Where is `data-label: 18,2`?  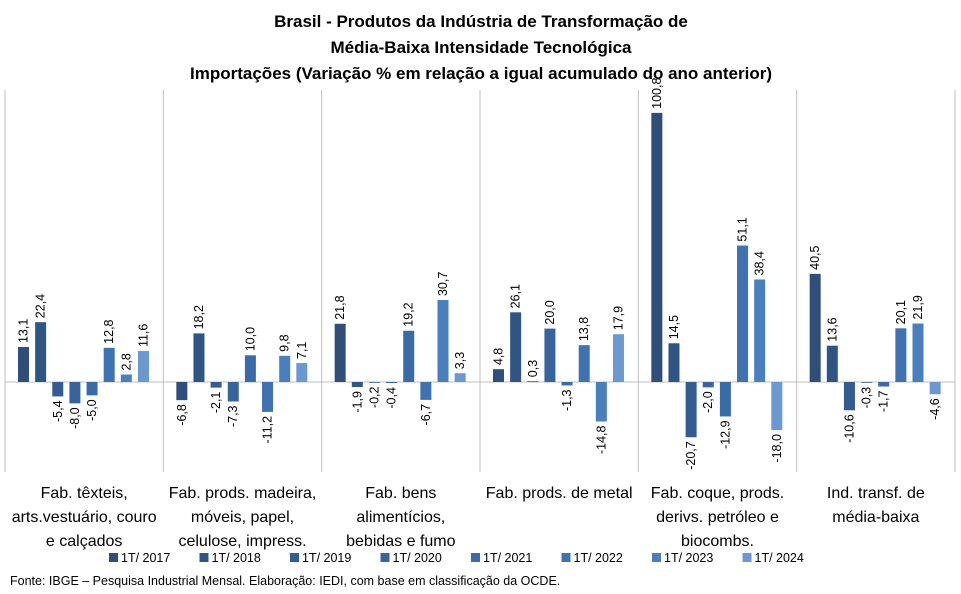 data-label: 18,2 is located at coordinates (199, 317).